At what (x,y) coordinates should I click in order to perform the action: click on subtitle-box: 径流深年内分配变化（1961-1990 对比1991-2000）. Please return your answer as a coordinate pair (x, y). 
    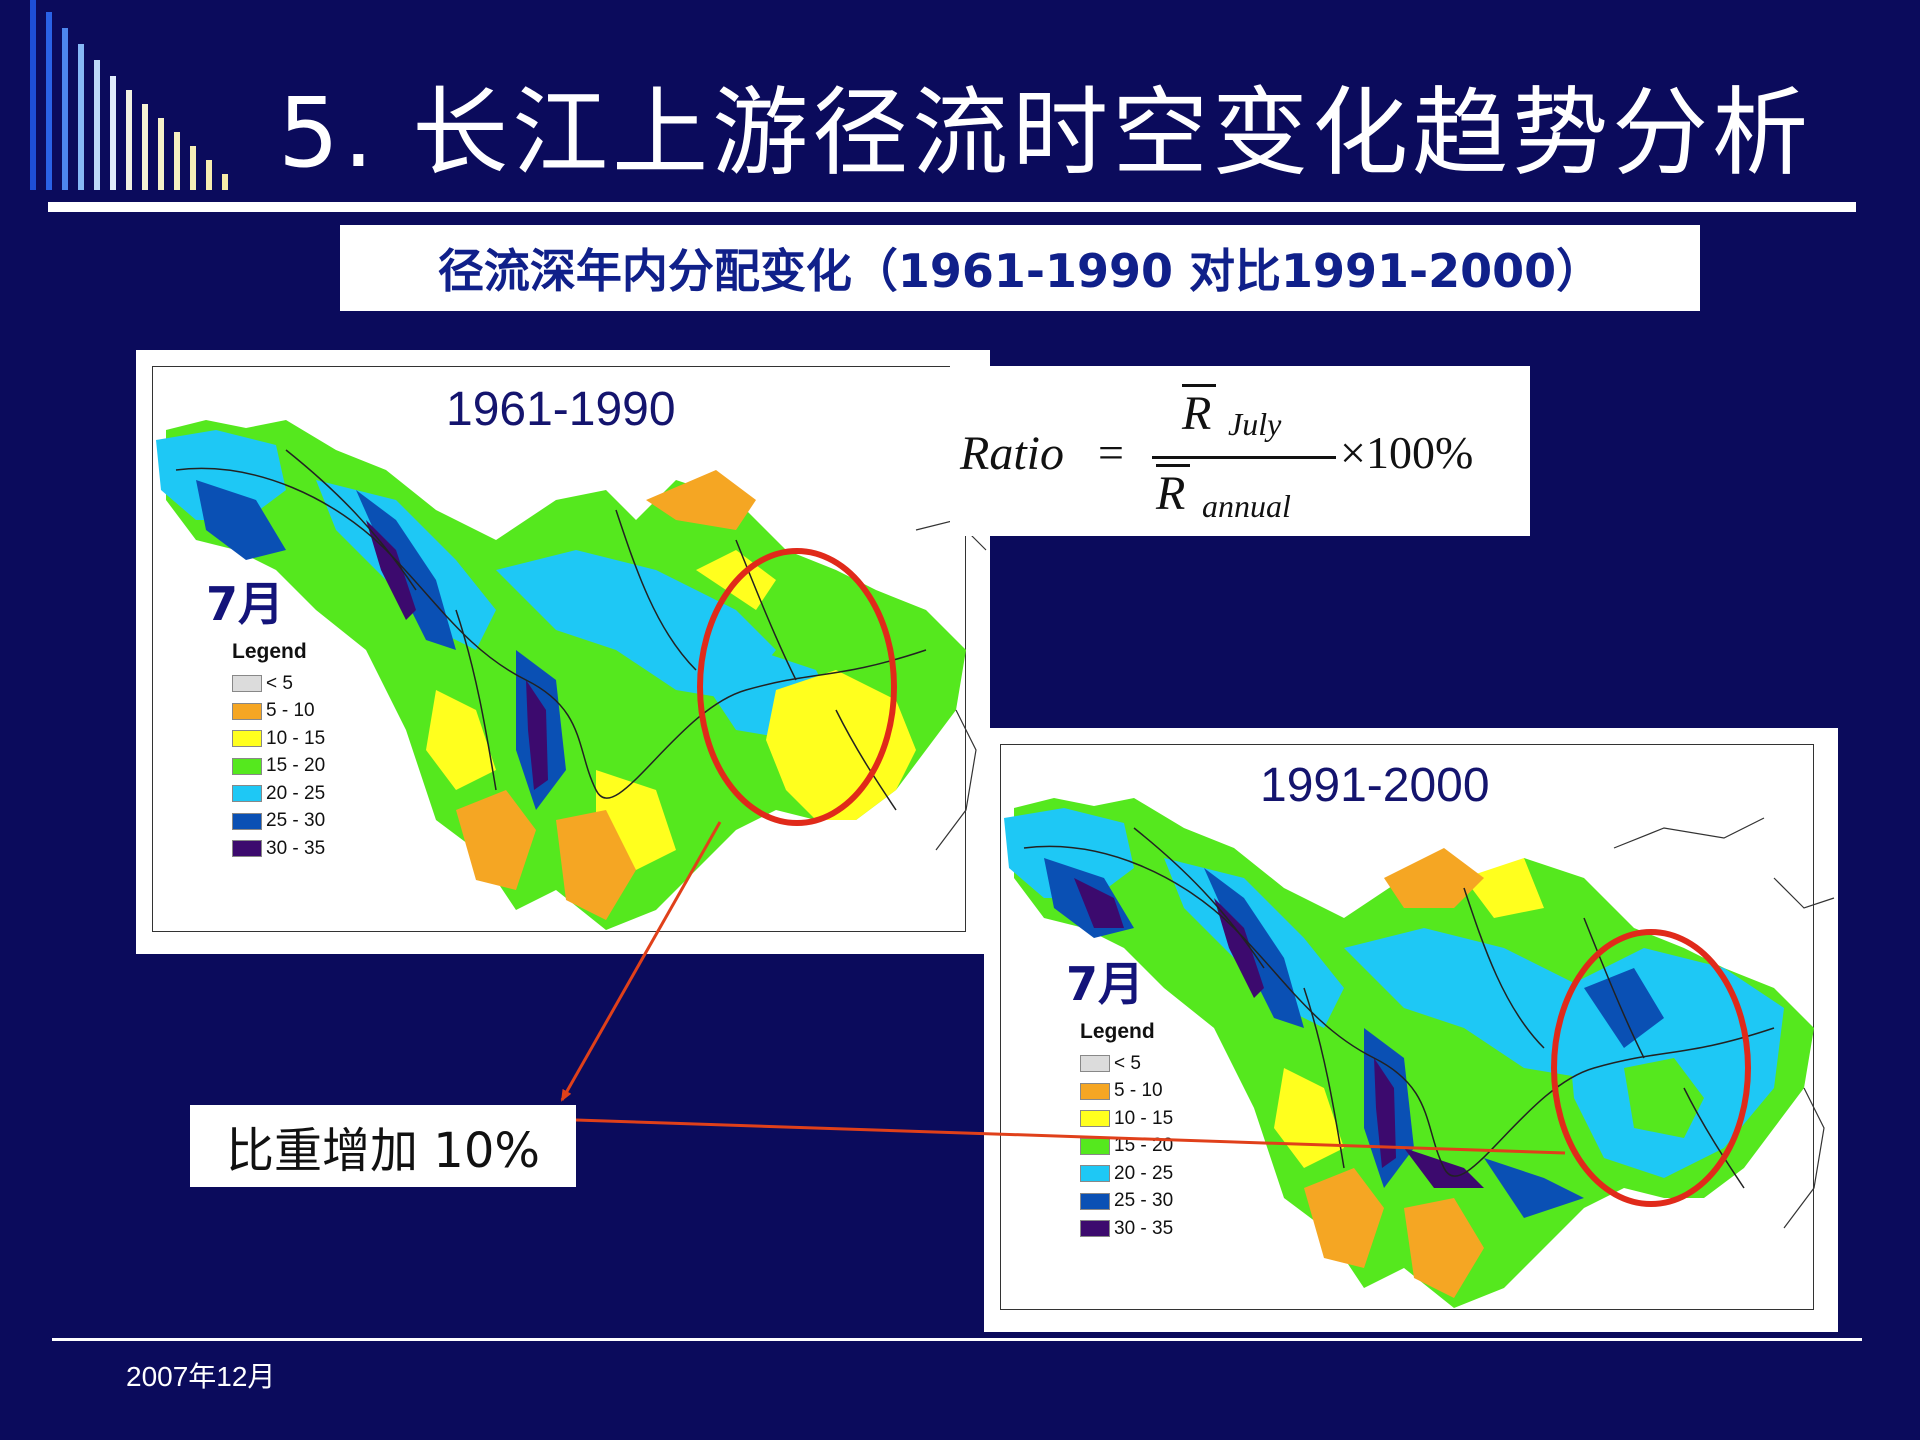
    Looking at the image, I should click on (1020, 268).